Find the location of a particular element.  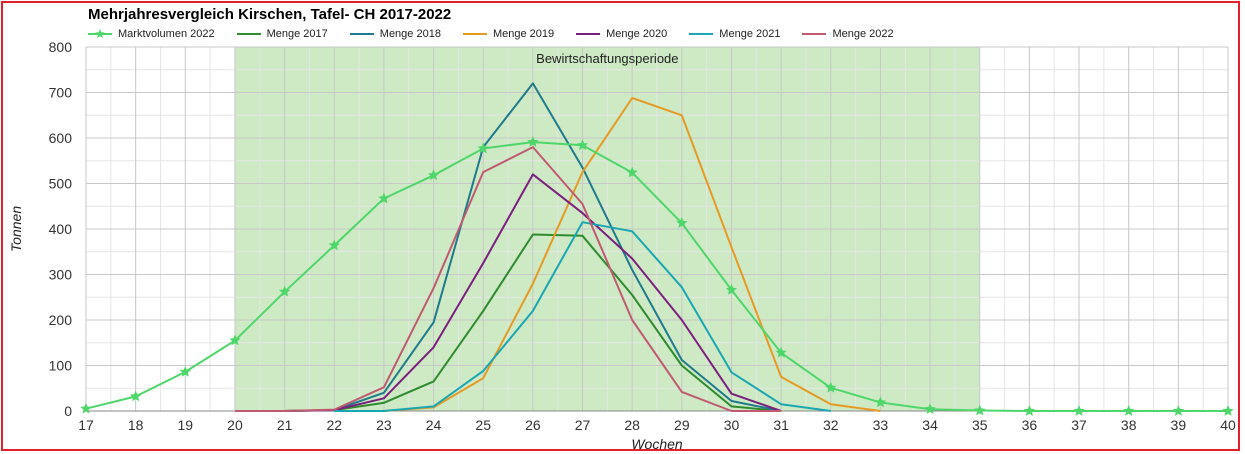

legend-label: Menge 2018 is located at coordinates (410, 34).